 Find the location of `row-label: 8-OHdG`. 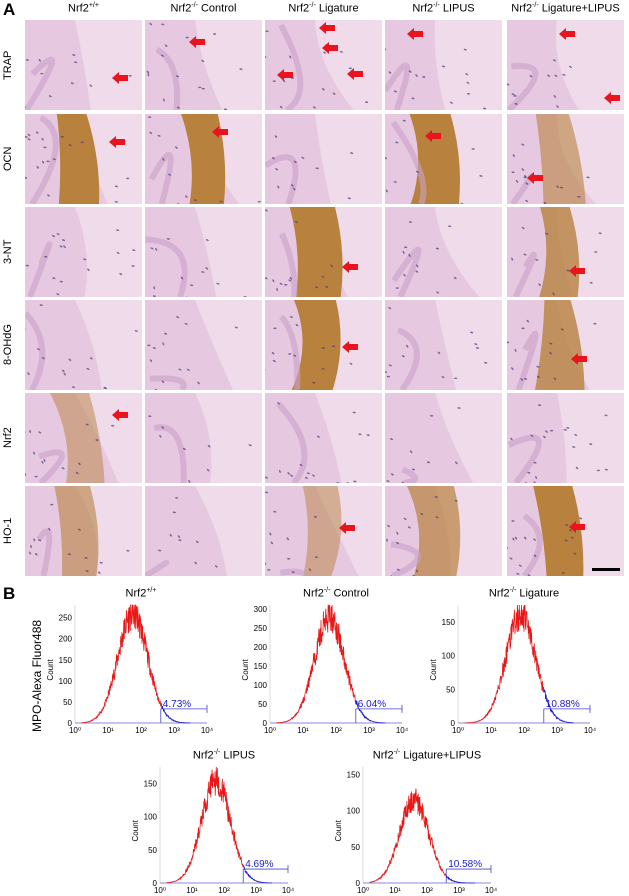

row-label: 8-OHdG is located at coordinates (8, 345).